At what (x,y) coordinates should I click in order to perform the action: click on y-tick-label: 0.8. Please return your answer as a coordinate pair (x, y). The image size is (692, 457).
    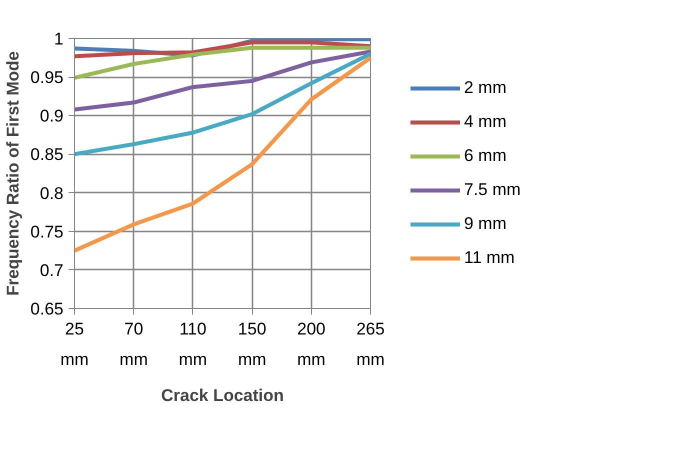
    Looking at the image, I should click on (52, 193).